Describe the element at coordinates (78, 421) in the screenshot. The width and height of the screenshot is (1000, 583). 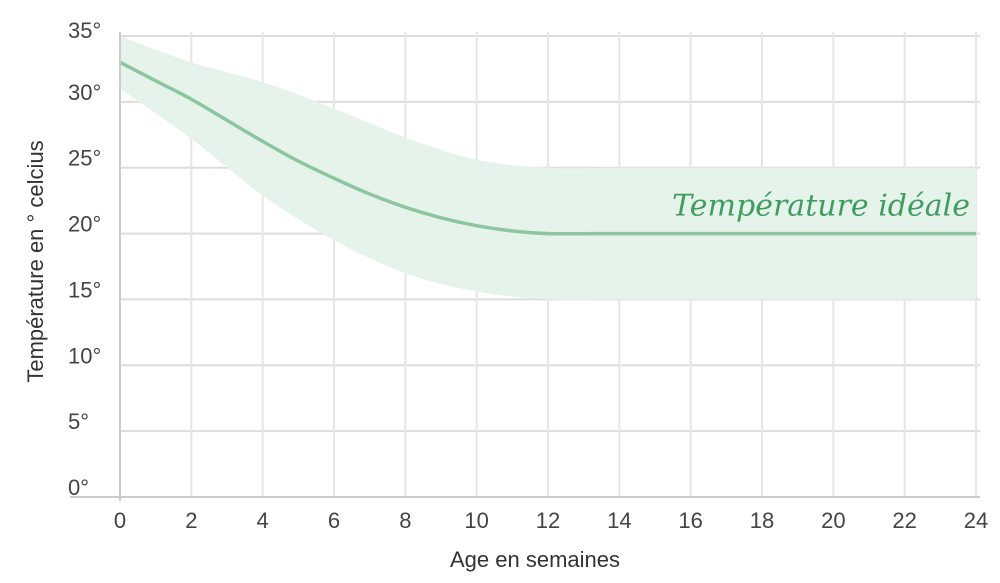
I see `y-tick-label: 5°` at that location.